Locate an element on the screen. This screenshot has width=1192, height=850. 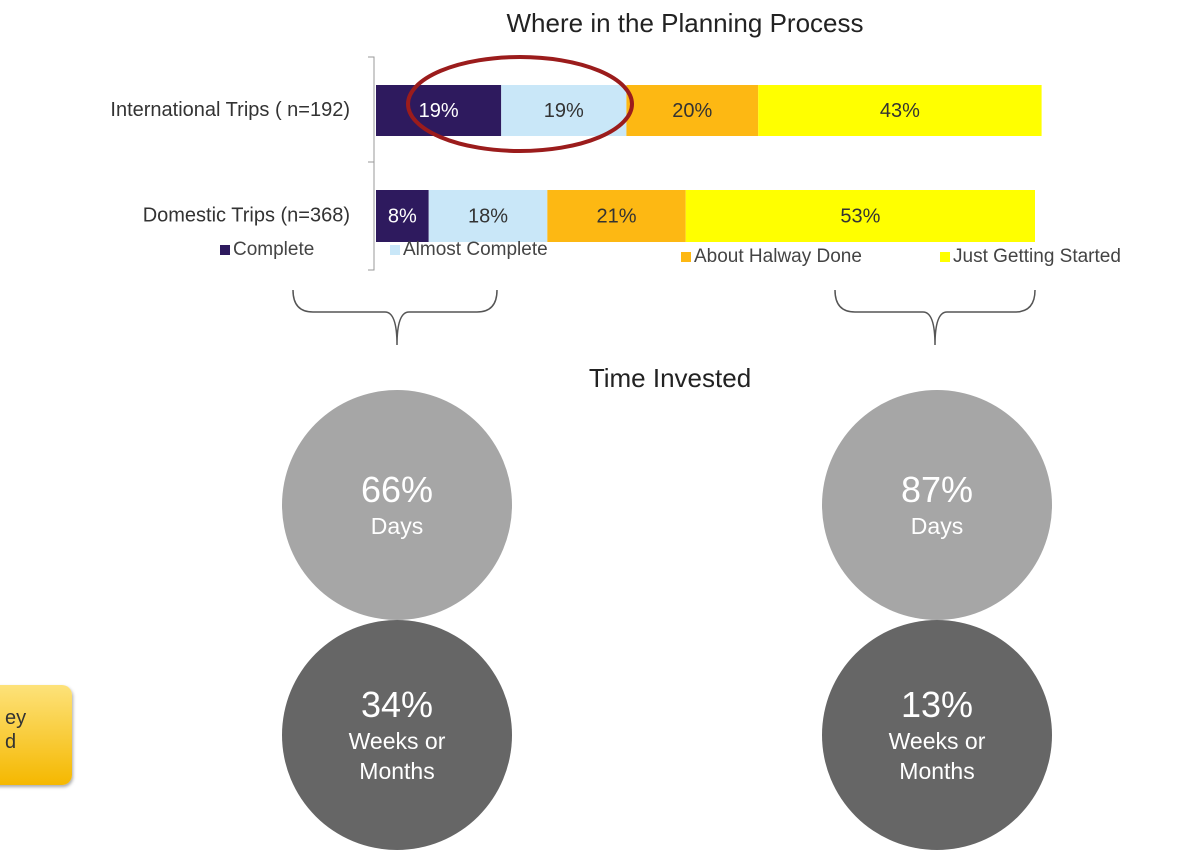
data-label: 21% is located at coordinates (617, 216).